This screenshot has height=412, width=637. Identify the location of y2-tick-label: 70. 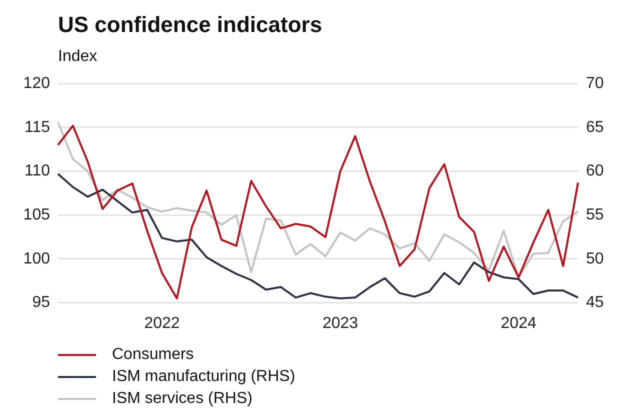
(595, 83).